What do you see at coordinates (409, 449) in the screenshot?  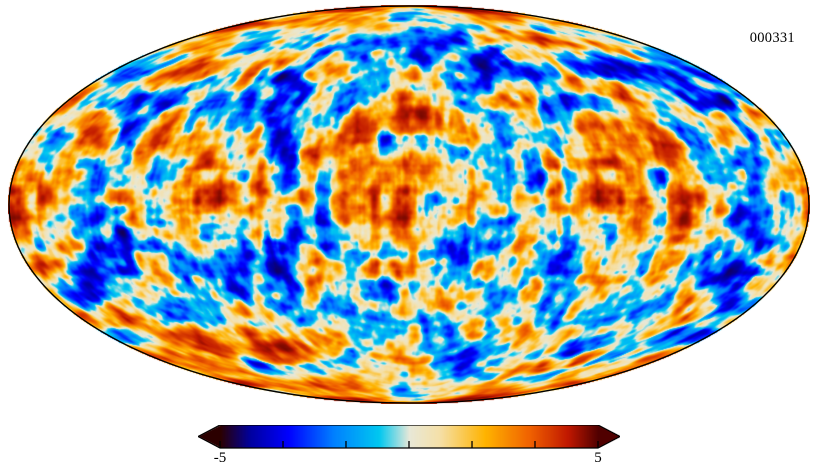 I see `colorbar: -5 5` at bounding box center [409, 449].